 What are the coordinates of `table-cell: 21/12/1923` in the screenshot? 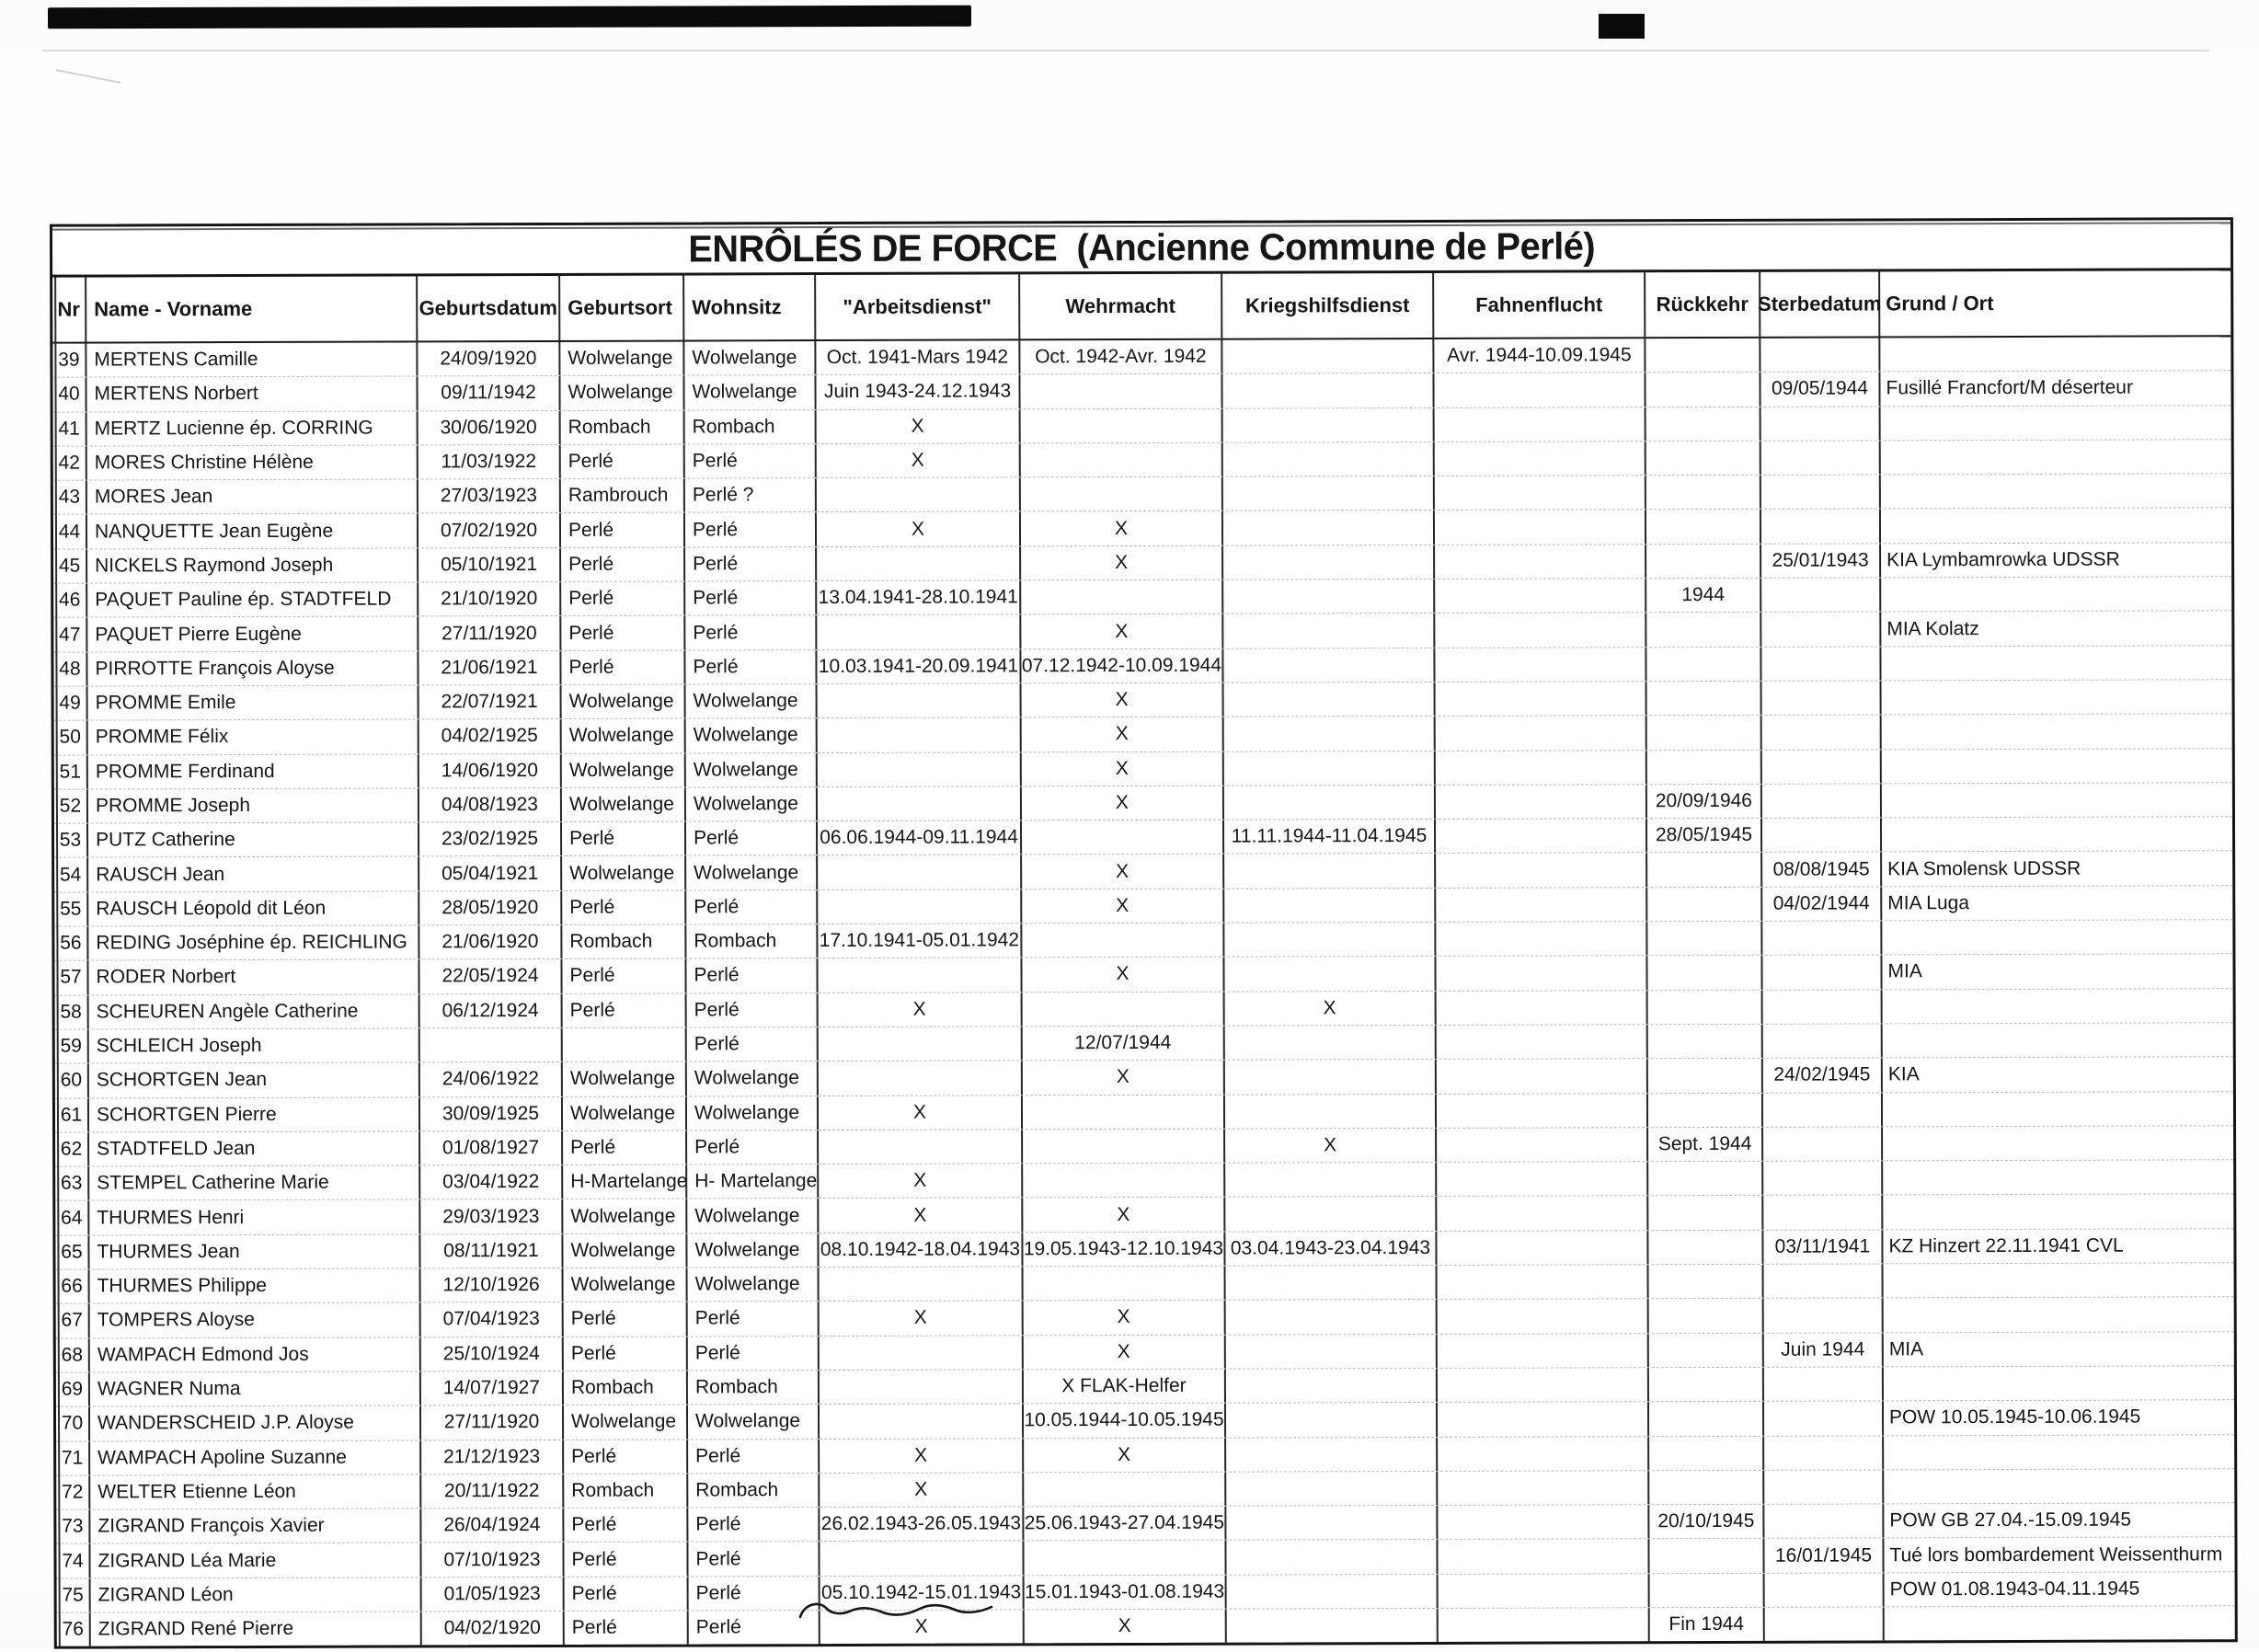 It's located at (493, 1457).